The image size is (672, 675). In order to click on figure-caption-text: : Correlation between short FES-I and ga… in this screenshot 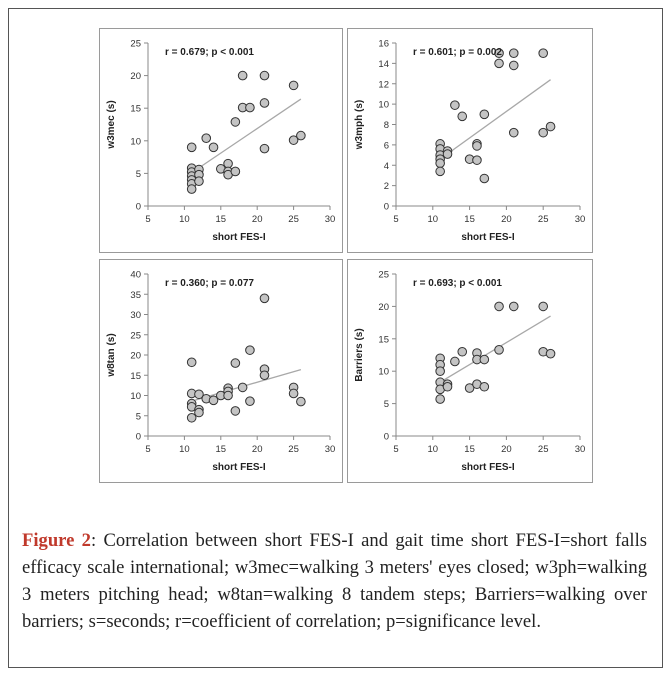, I will do `click(334, 581)`.